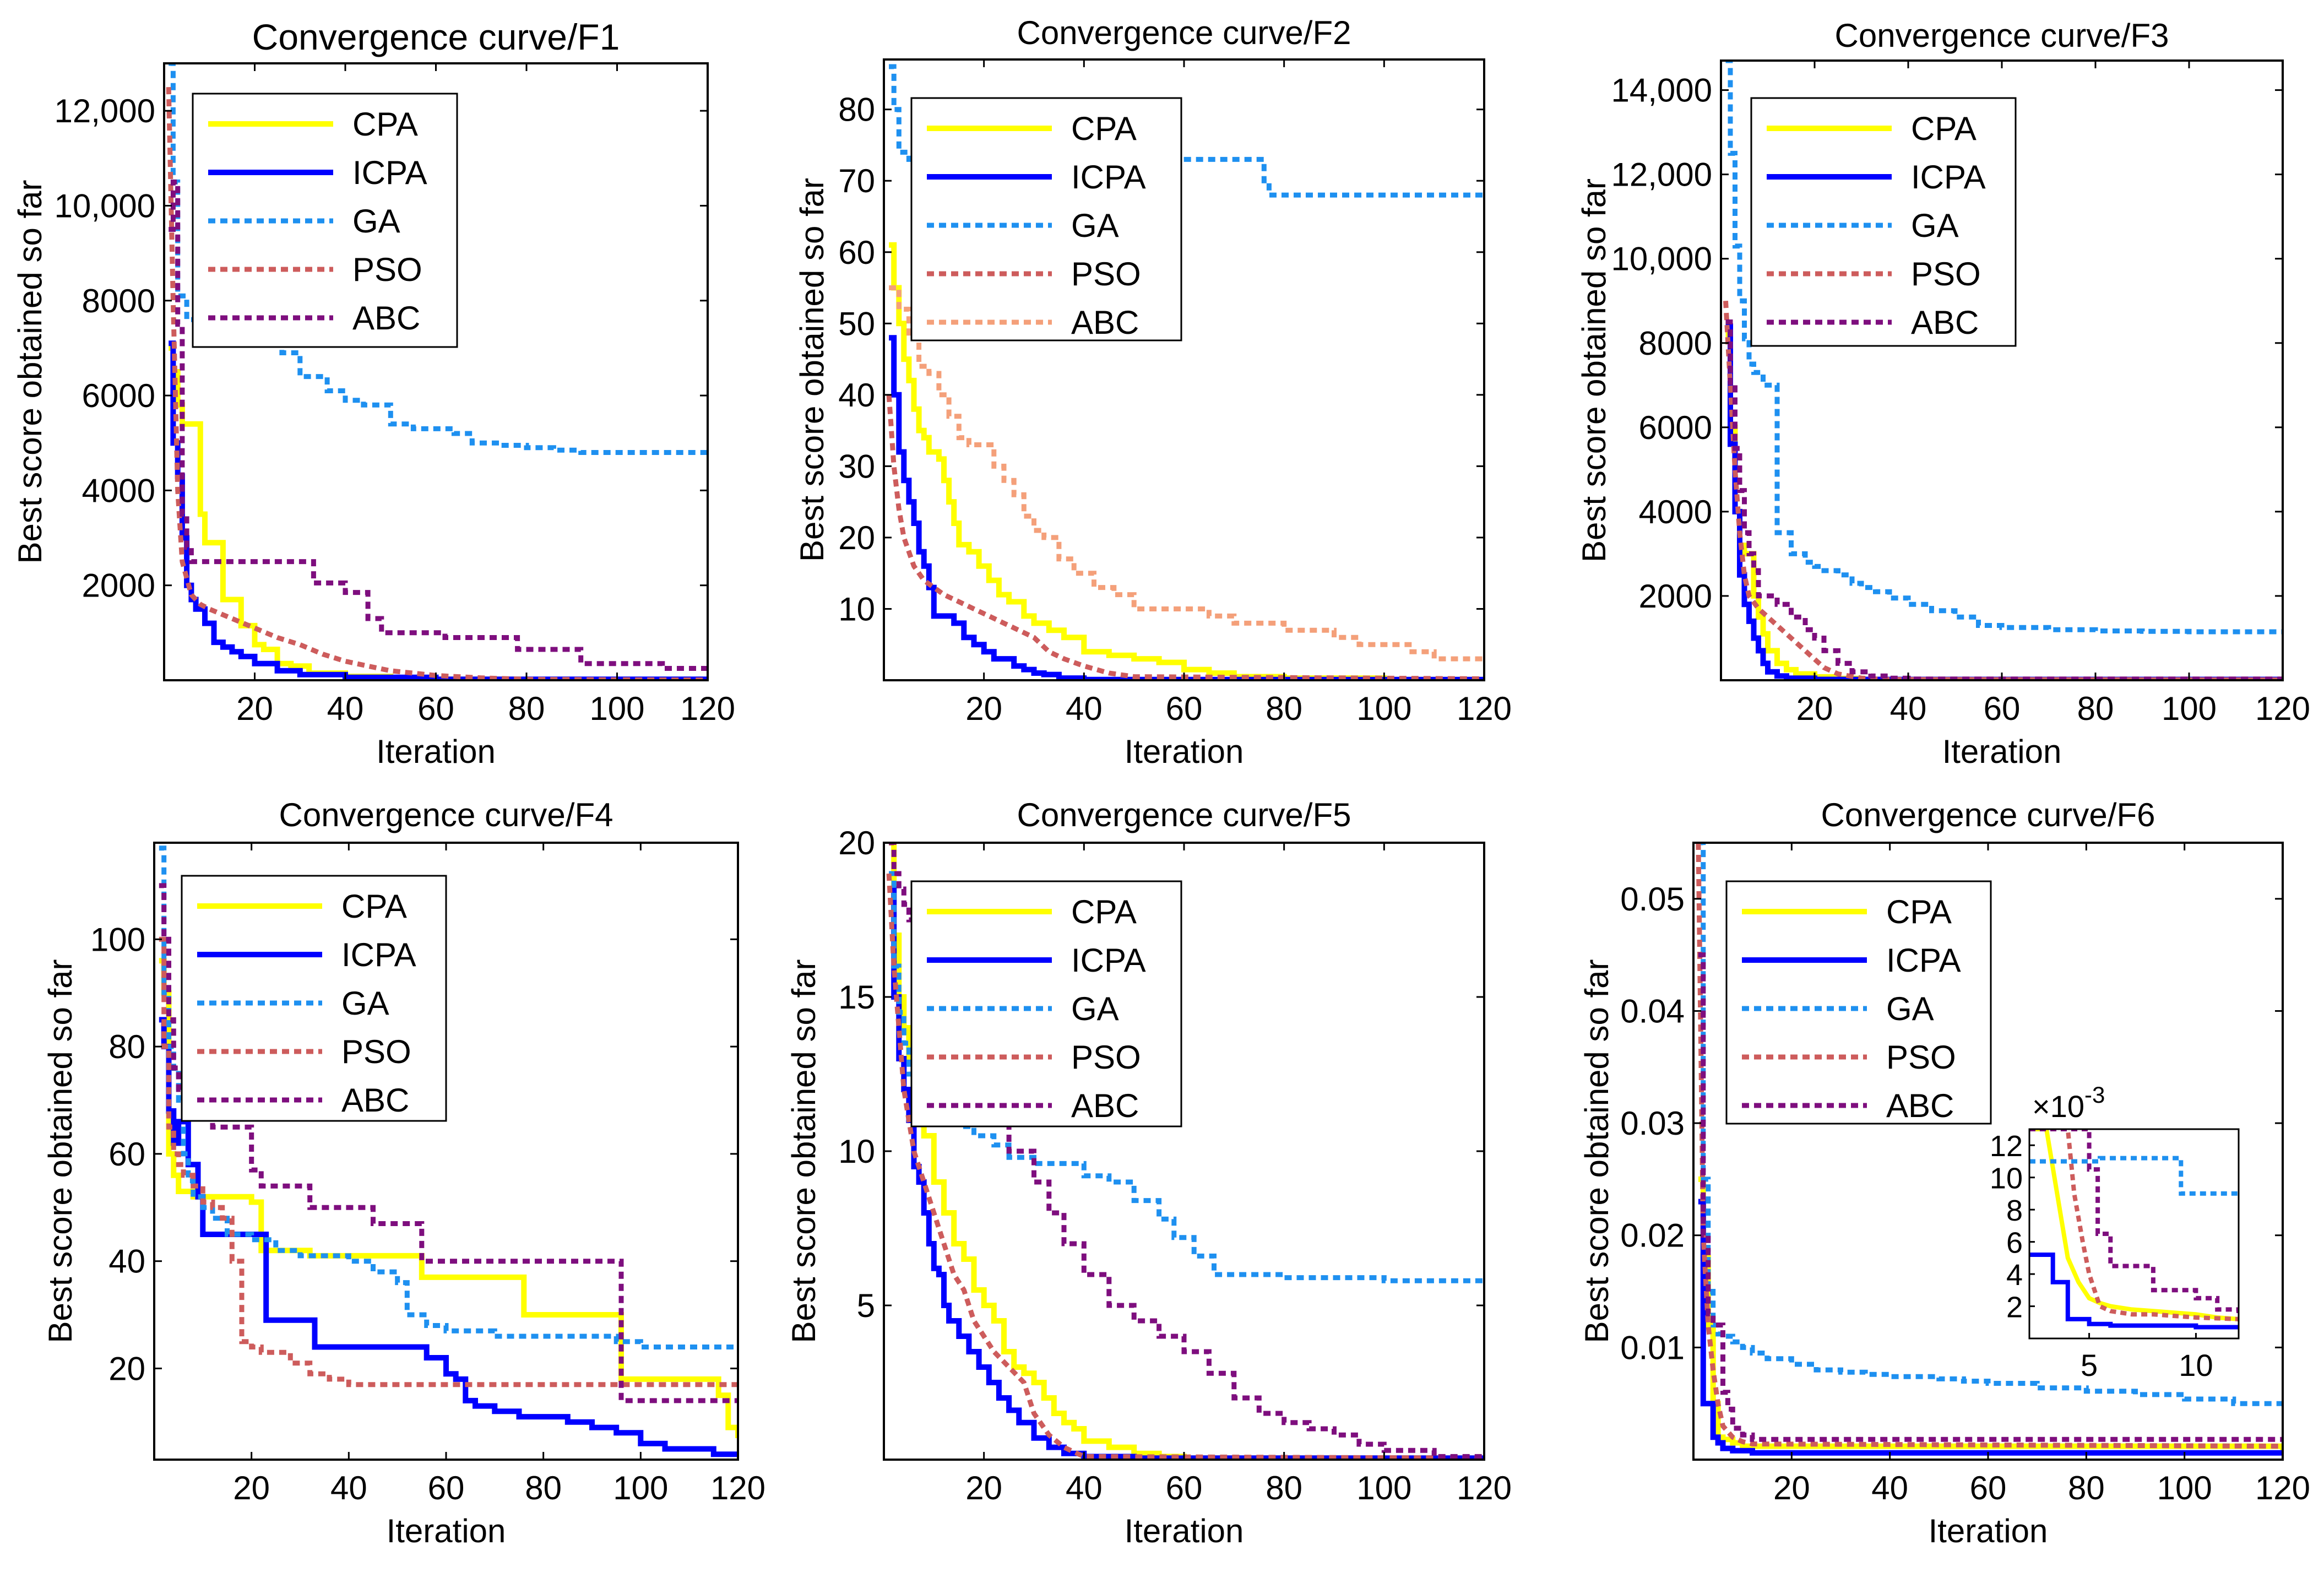  What do you see at coordinates (1653, 1347) in the screenshot?
I see `y-tick-label: 0.01` at bounding box center [1653, 1347].